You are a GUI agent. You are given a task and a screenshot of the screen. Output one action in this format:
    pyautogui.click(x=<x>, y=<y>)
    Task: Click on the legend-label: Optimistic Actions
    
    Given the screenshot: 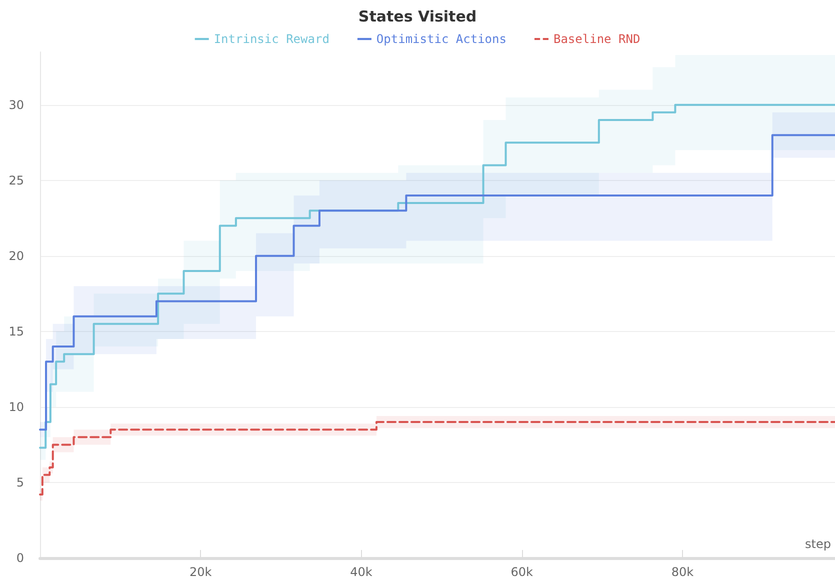 What is the action you would take?
    pyautogui.click(x=441, y=39)
    